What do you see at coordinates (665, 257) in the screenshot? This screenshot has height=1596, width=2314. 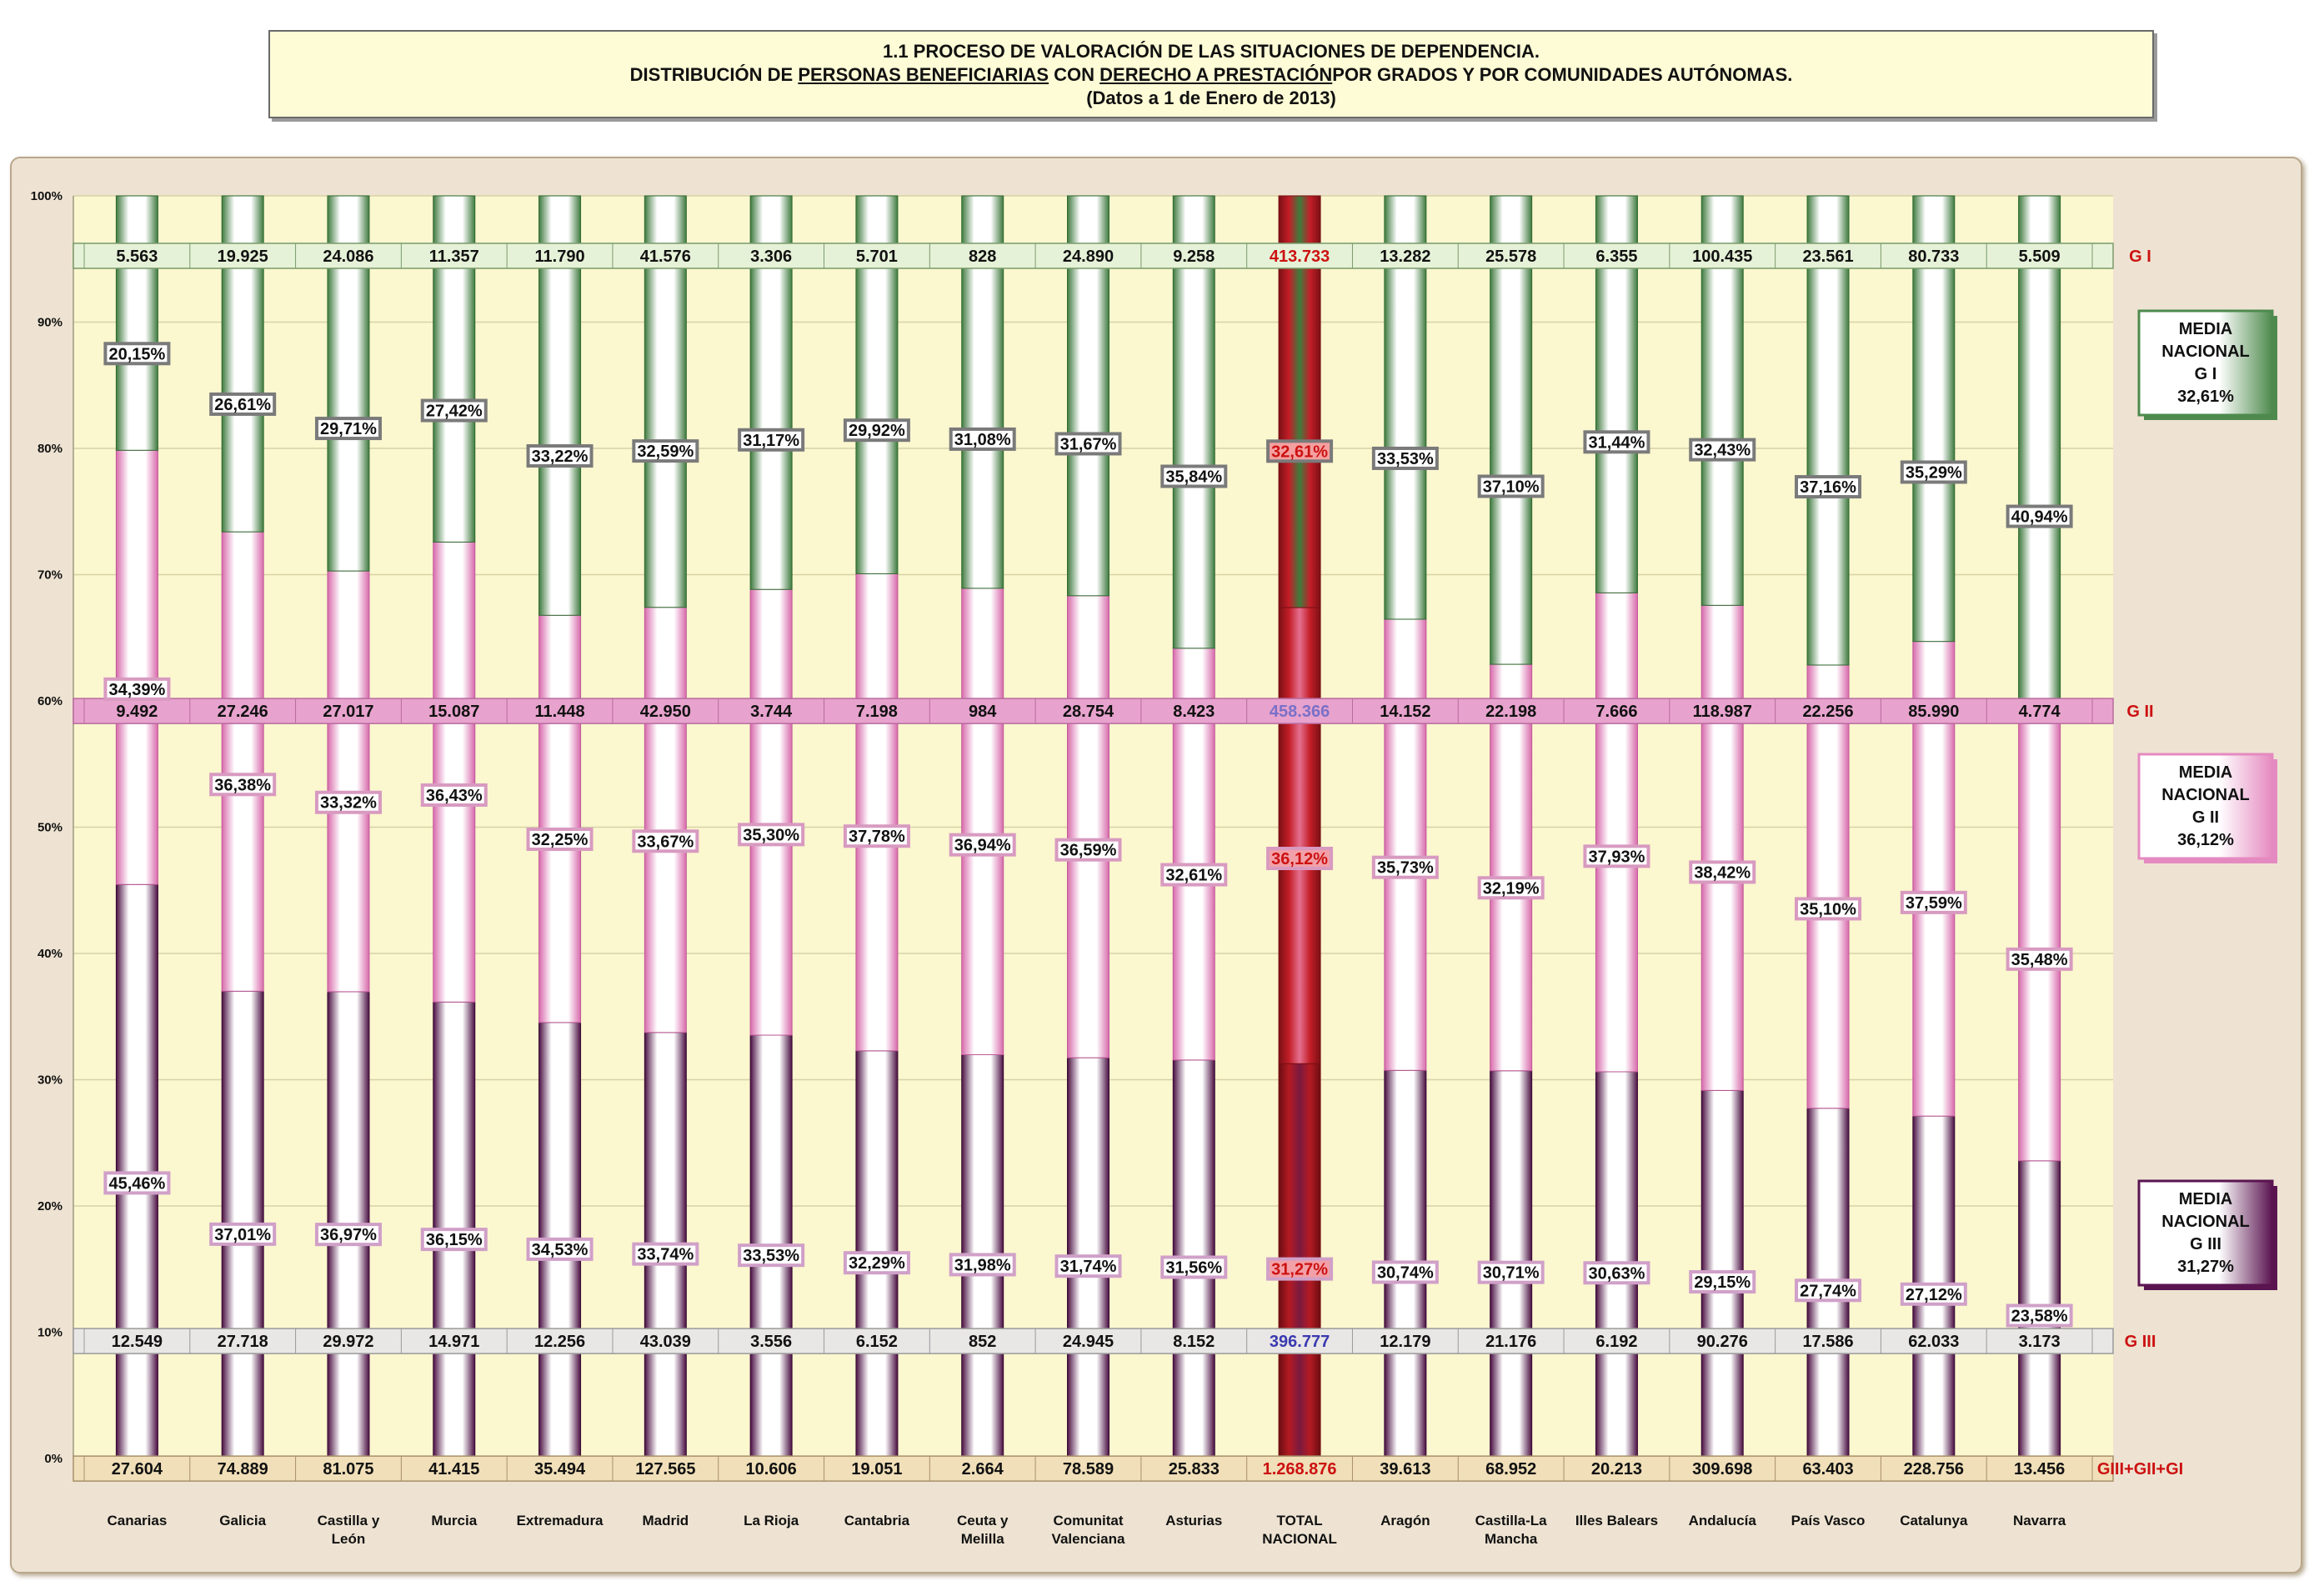 I see `count-g1: 41.576` at bounding box center [665, 257].